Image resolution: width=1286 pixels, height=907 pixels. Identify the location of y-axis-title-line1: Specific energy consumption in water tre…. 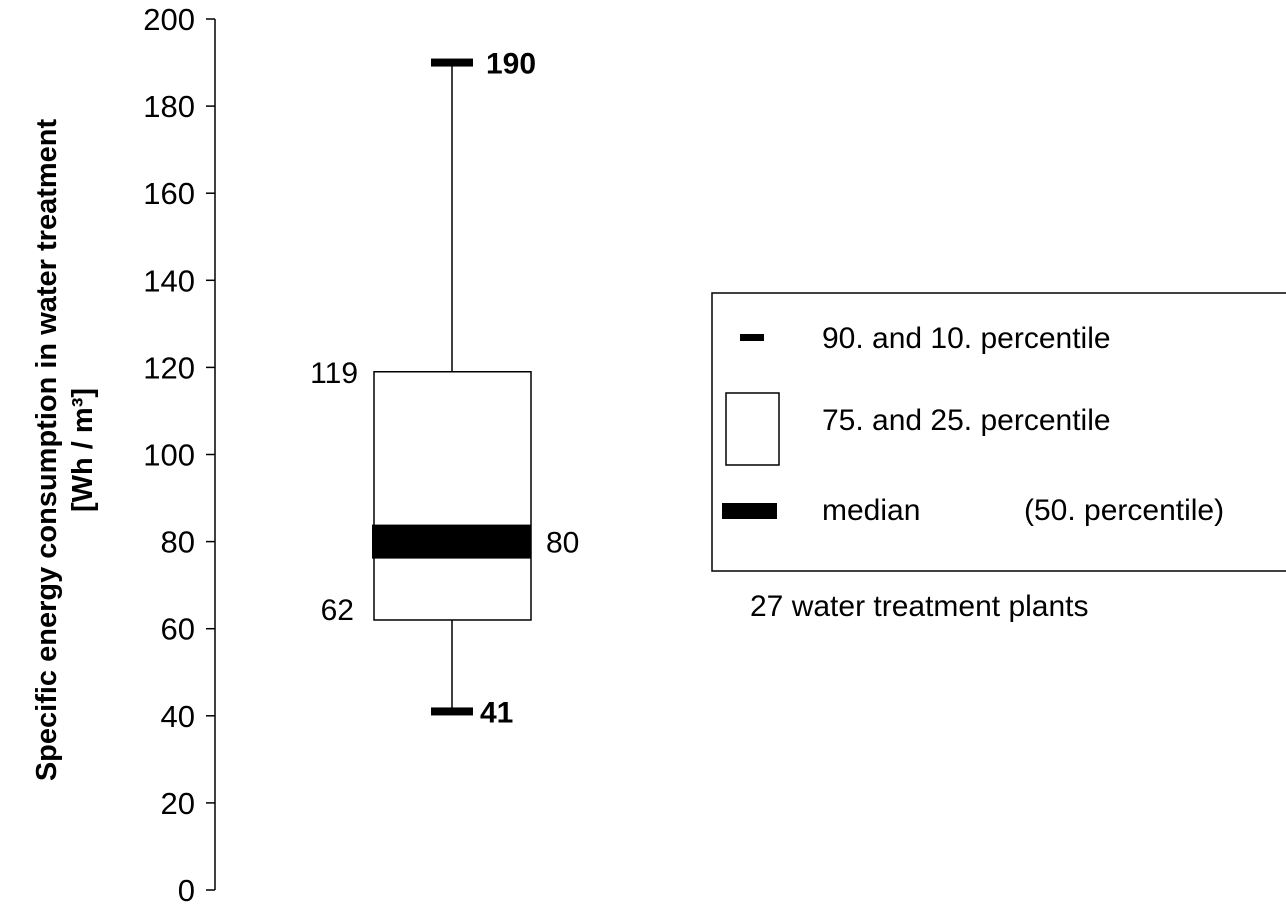
(47, 450).